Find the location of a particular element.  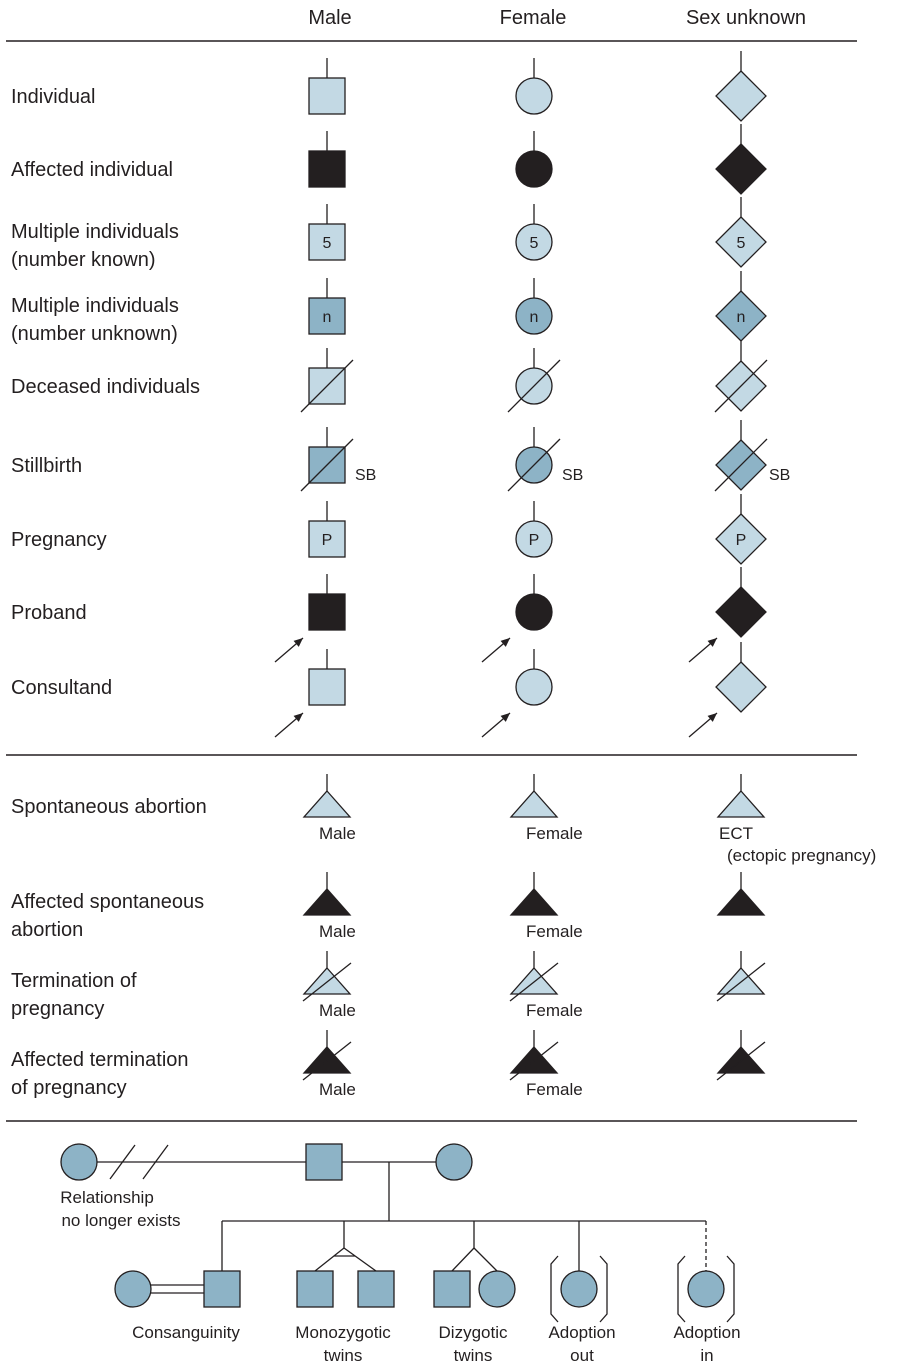

adoption-out-label: out is located at coordinates (582, 1355).